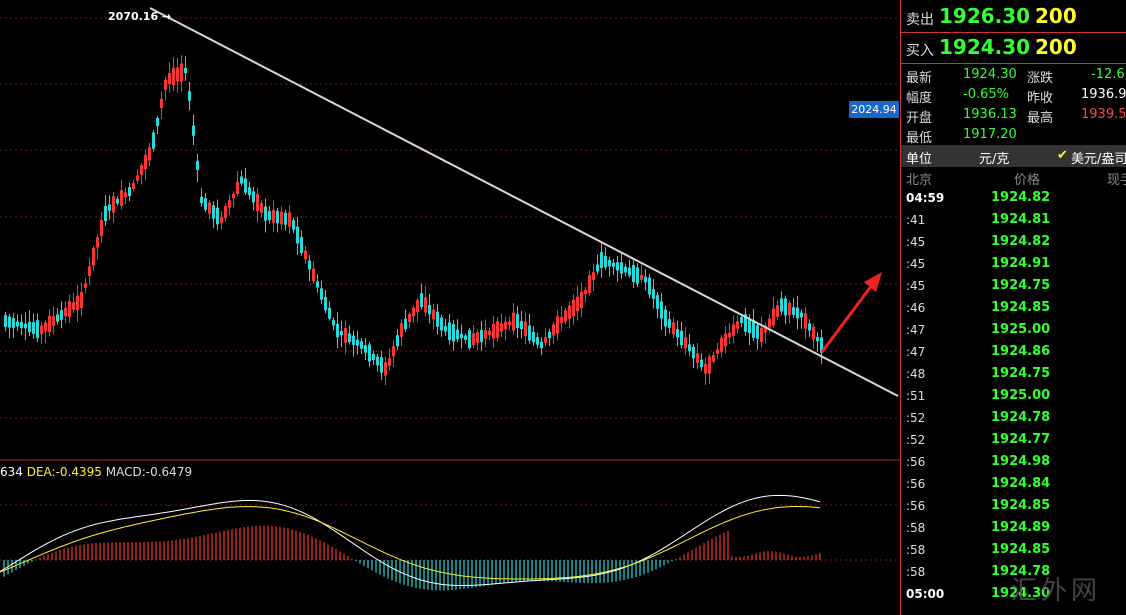  Describe the element at coordinates (916, 396) in the screenshot. I see `tick-time: :51` at that location.